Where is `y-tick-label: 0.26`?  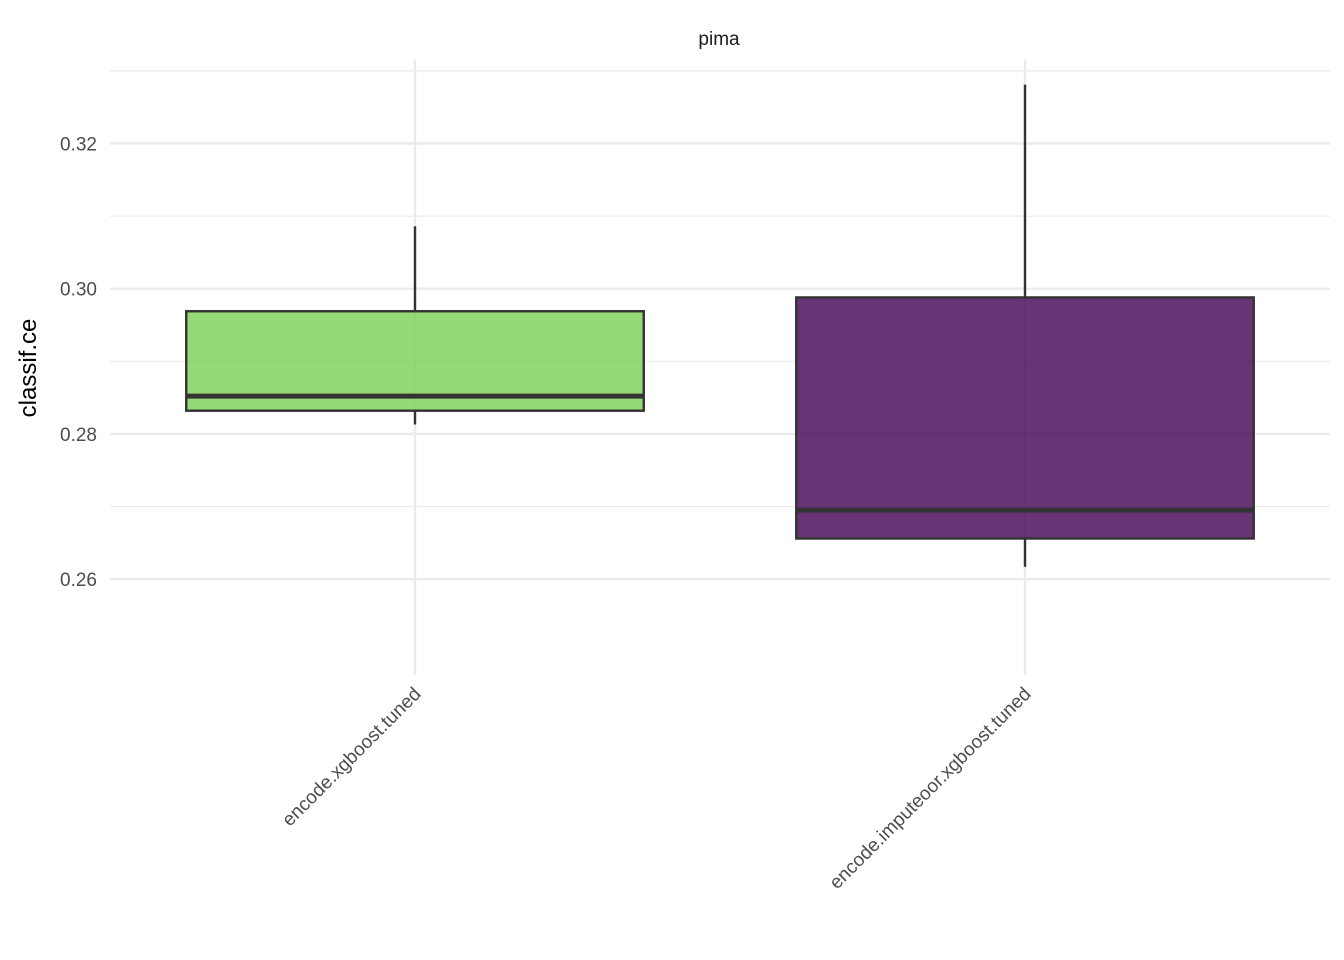 y-tick-label: 0.26 is located at coordinates (78, 580).